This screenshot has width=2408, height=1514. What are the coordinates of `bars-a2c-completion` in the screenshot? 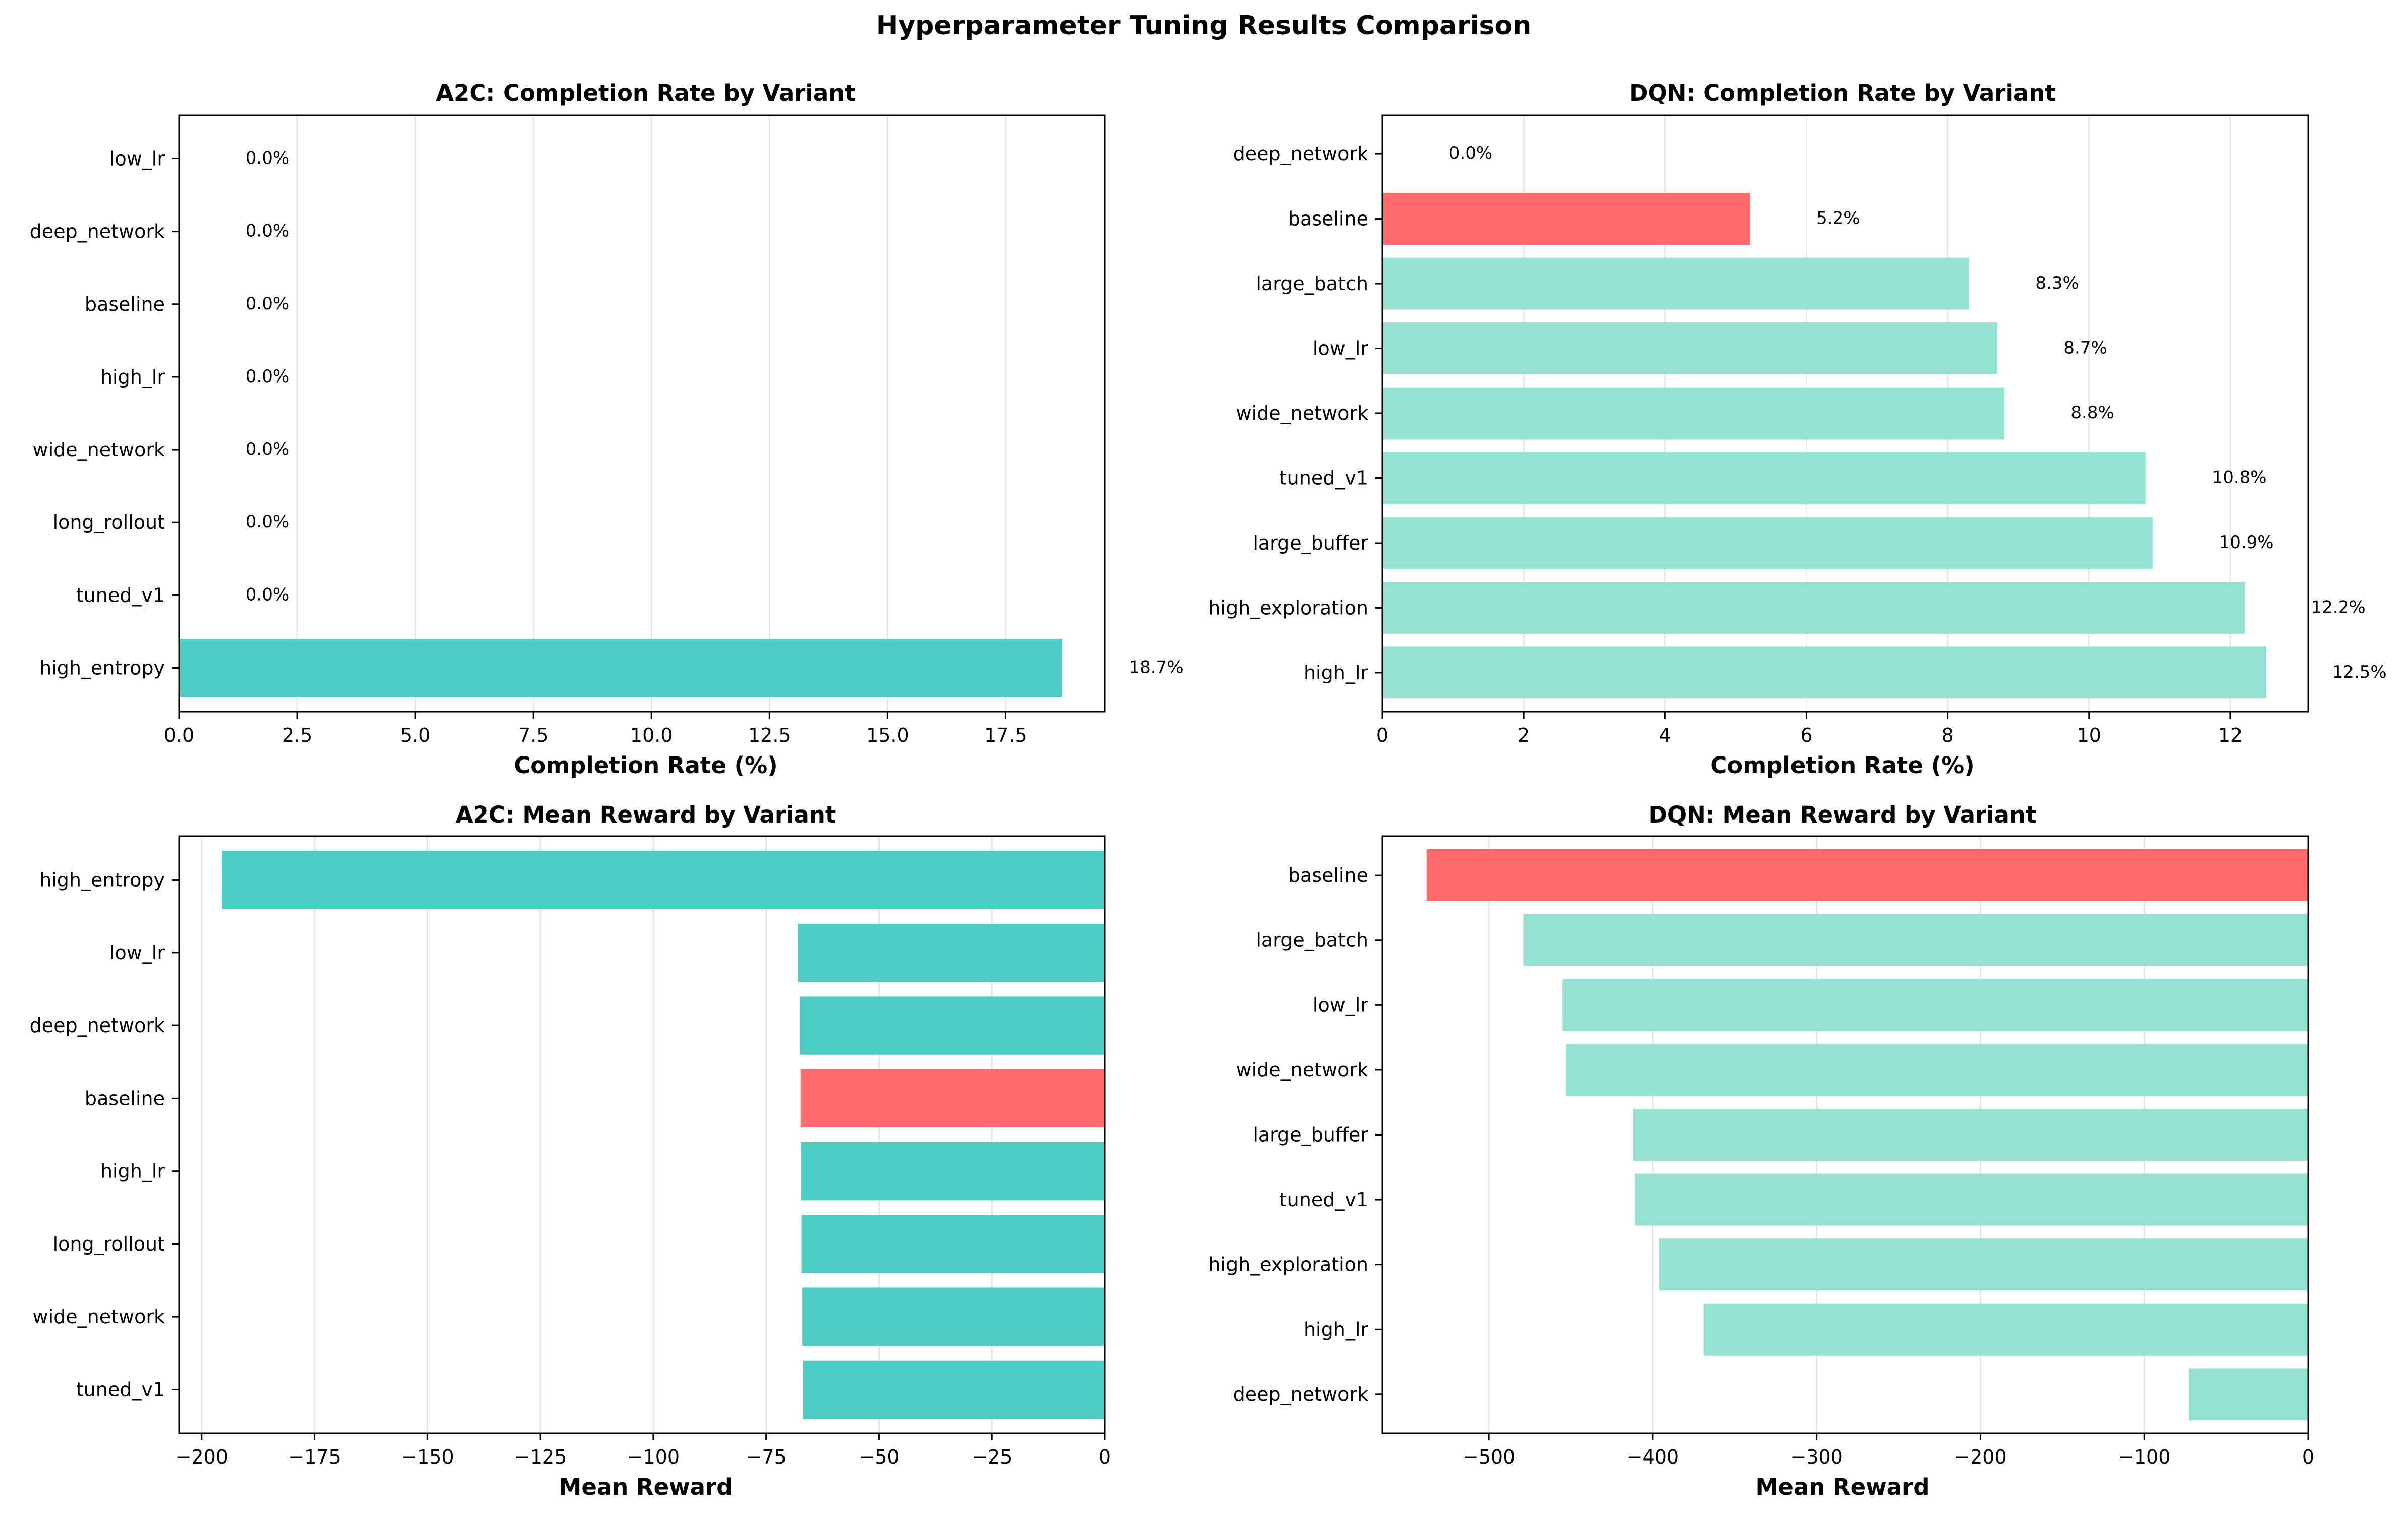 It's located at (620, 668).